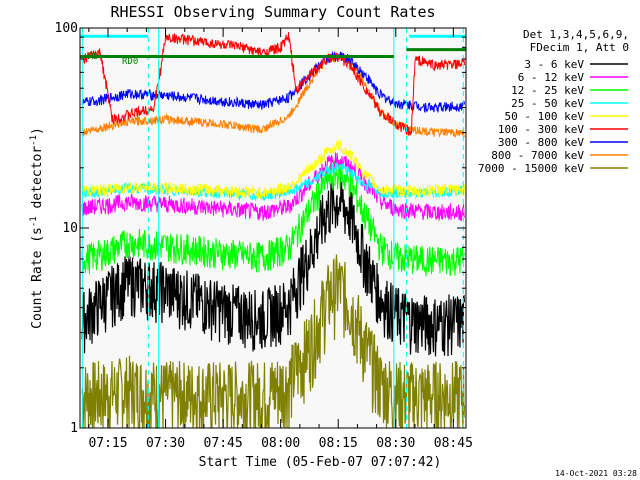 The height and width of the screenshot is (480, 640). Describe the element at coordinates (130, 62) in the screenshot. I see `marker-label-rd0: RD0` at that location.